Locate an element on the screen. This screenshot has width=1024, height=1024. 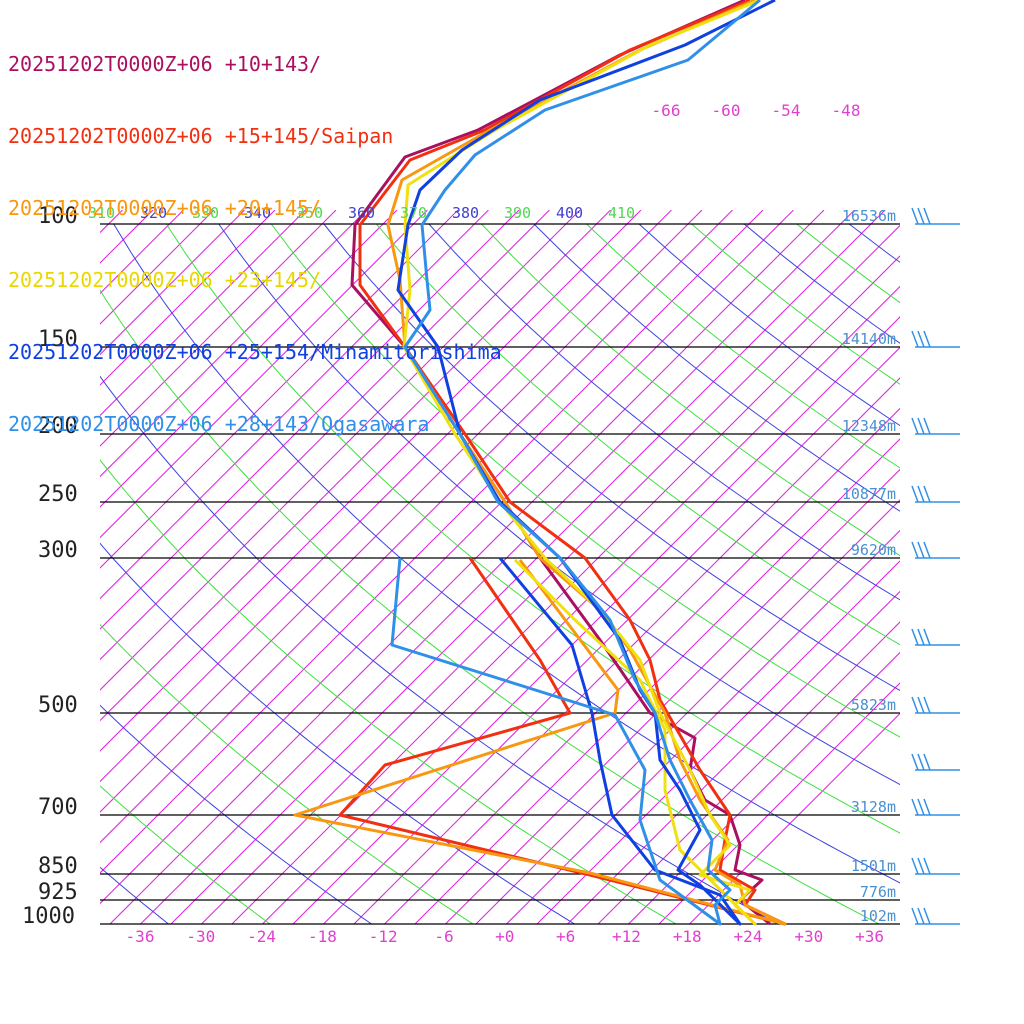
legend-entry: 20251202T0000Z+06 +20+145/ is located at coordinates (165, 208).